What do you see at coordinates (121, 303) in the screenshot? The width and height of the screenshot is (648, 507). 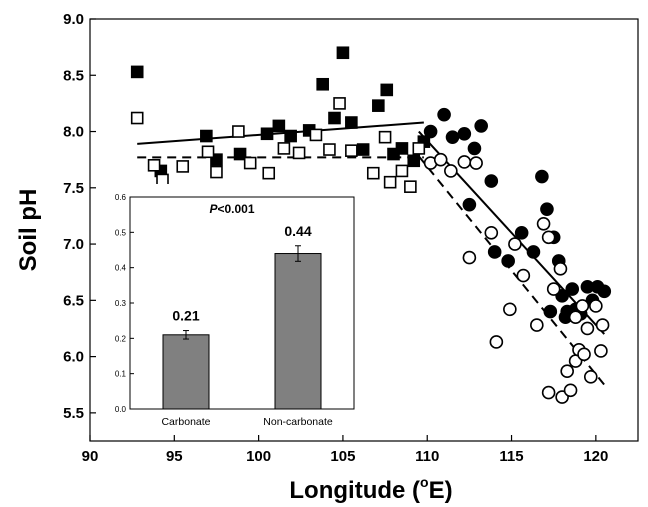 I see `inset-y-tick-label: 0.3` at bounding box center [121, 303].